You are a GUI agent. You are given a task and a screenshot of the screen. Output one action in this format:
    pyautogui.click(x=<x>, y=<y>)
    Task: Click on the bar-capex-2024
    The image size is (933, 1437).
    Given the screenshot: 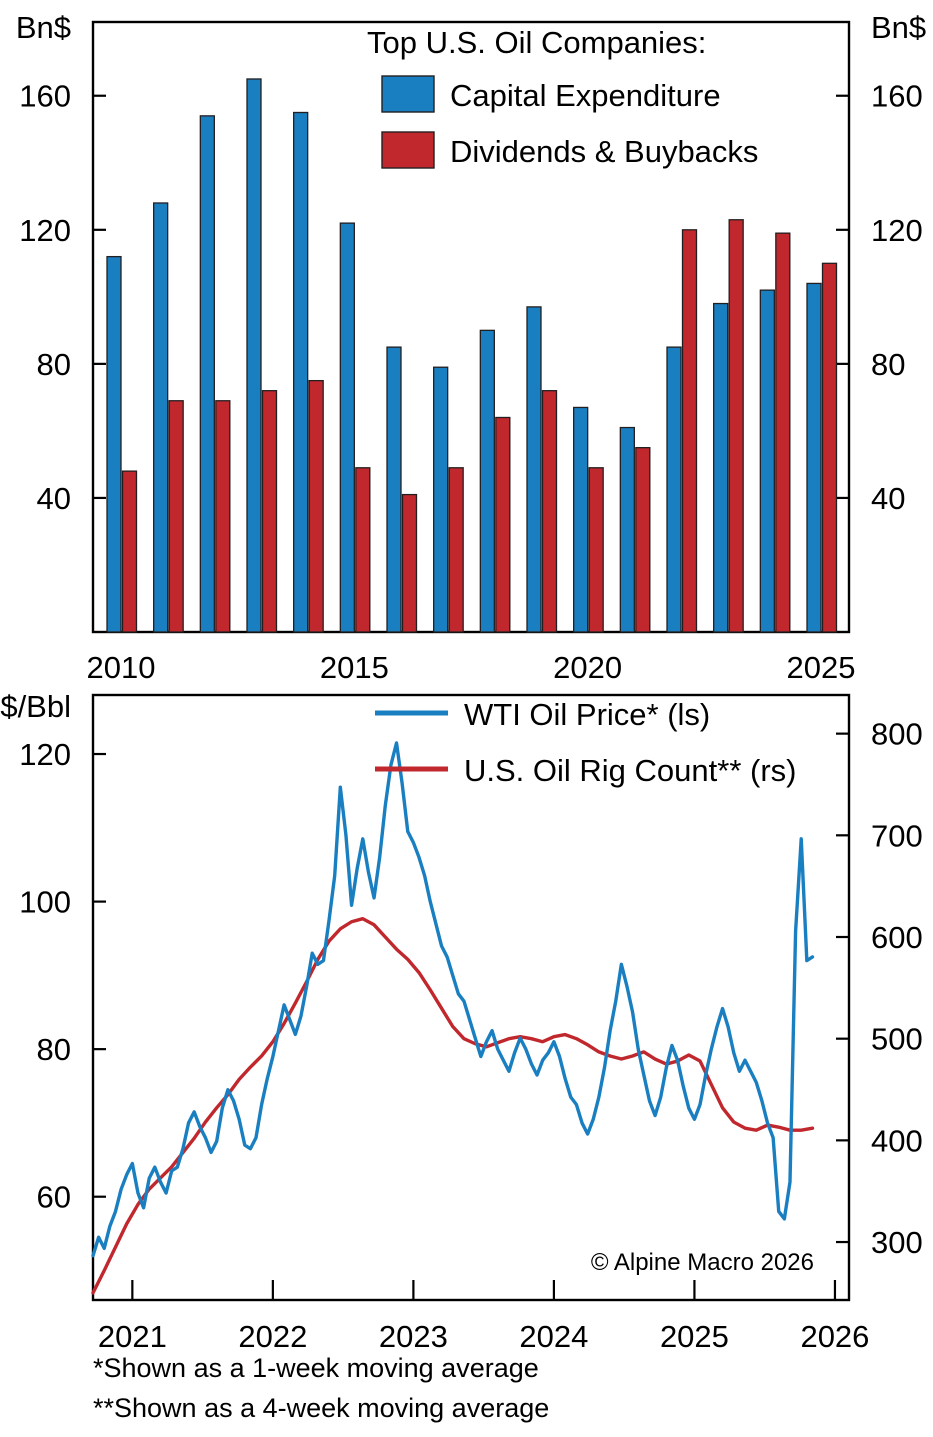 What is the action you would take?
    pyautogui.click(x=767, y=461)
    